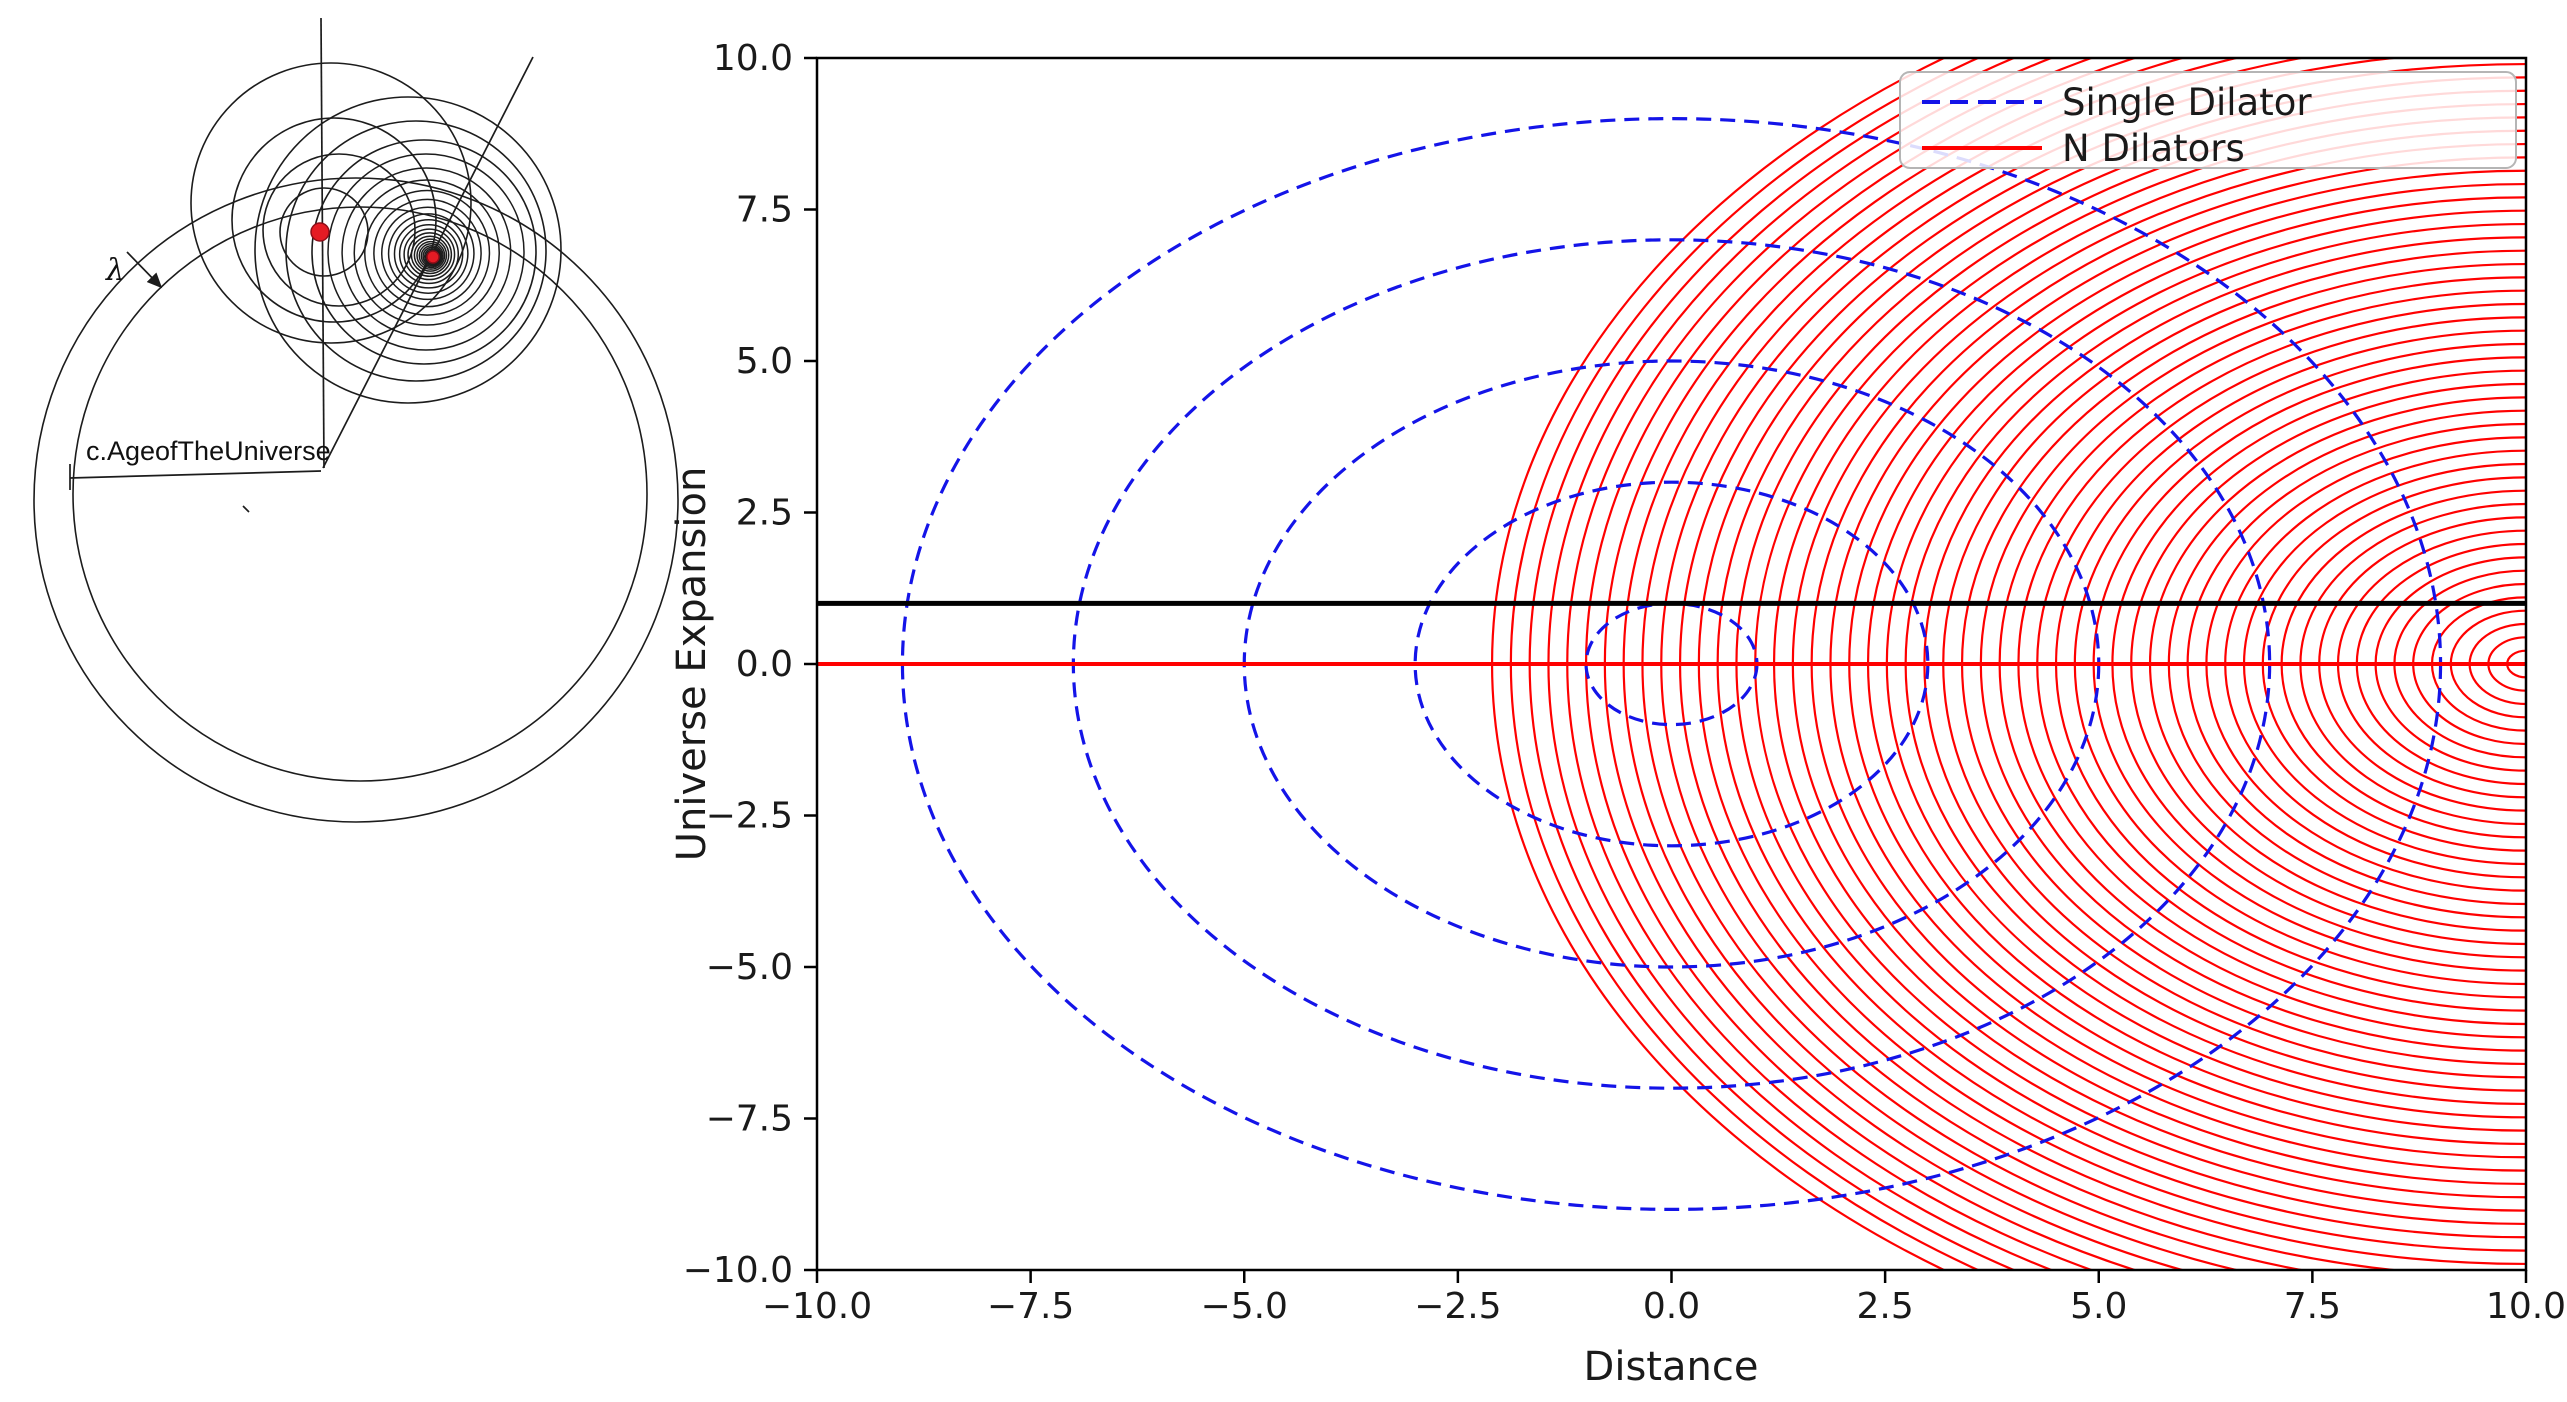  Describe the element at coordinates (738, 1270) in the screenshot. I see `y-tick-label: −10.0` at that location.